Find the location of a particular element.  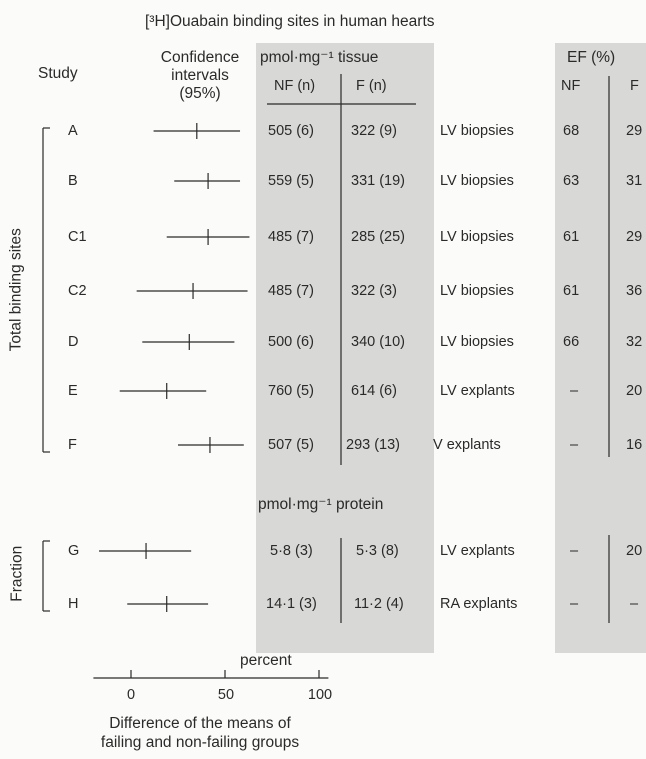

study-id: C1 is located at coordinates (77, 237).